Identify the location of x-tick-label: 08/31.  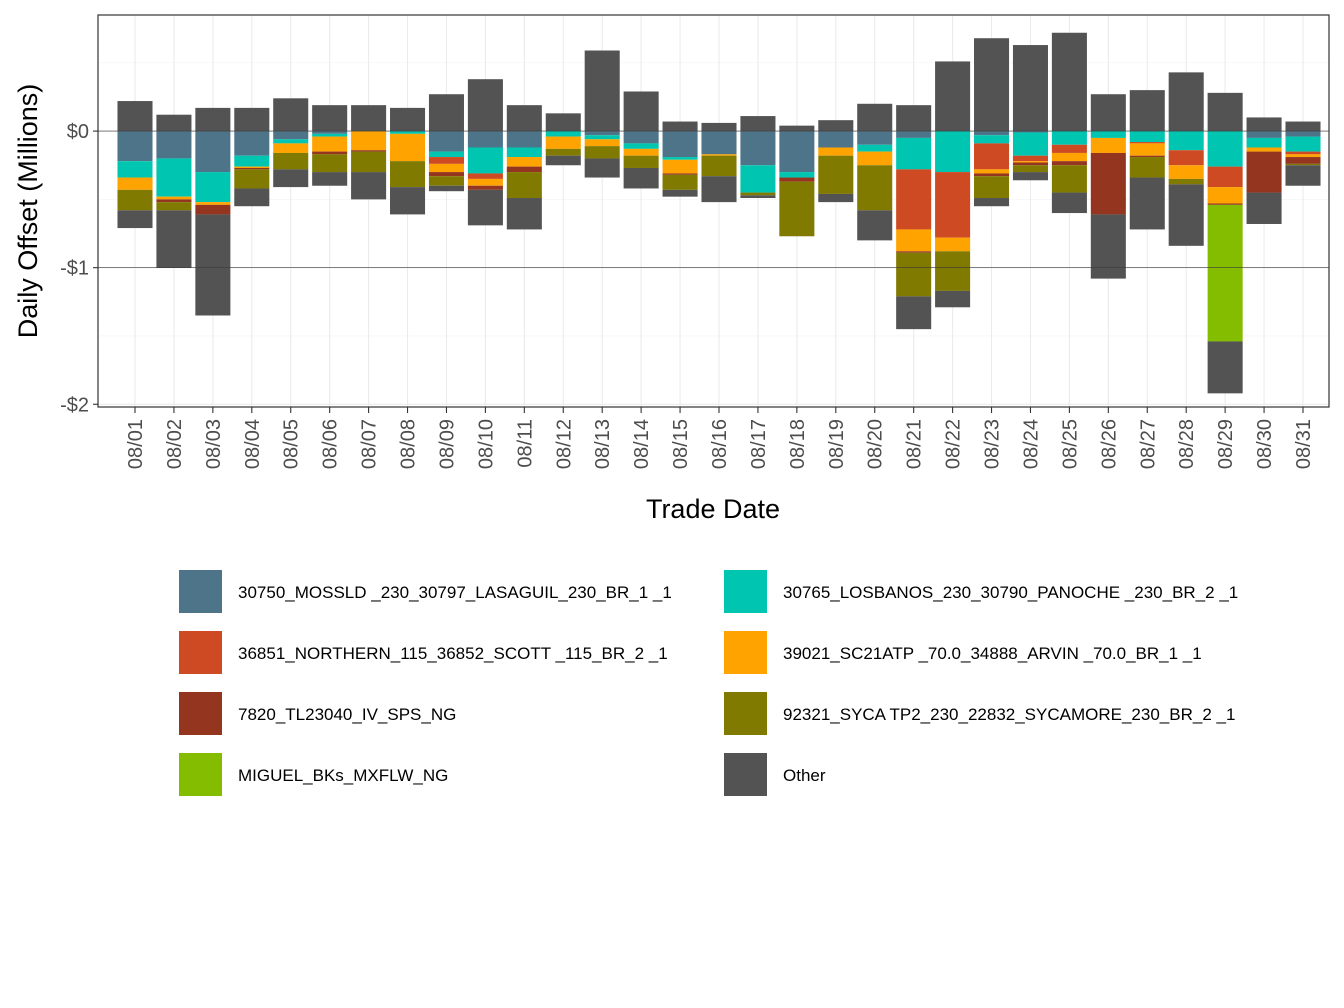
(1304, 444).